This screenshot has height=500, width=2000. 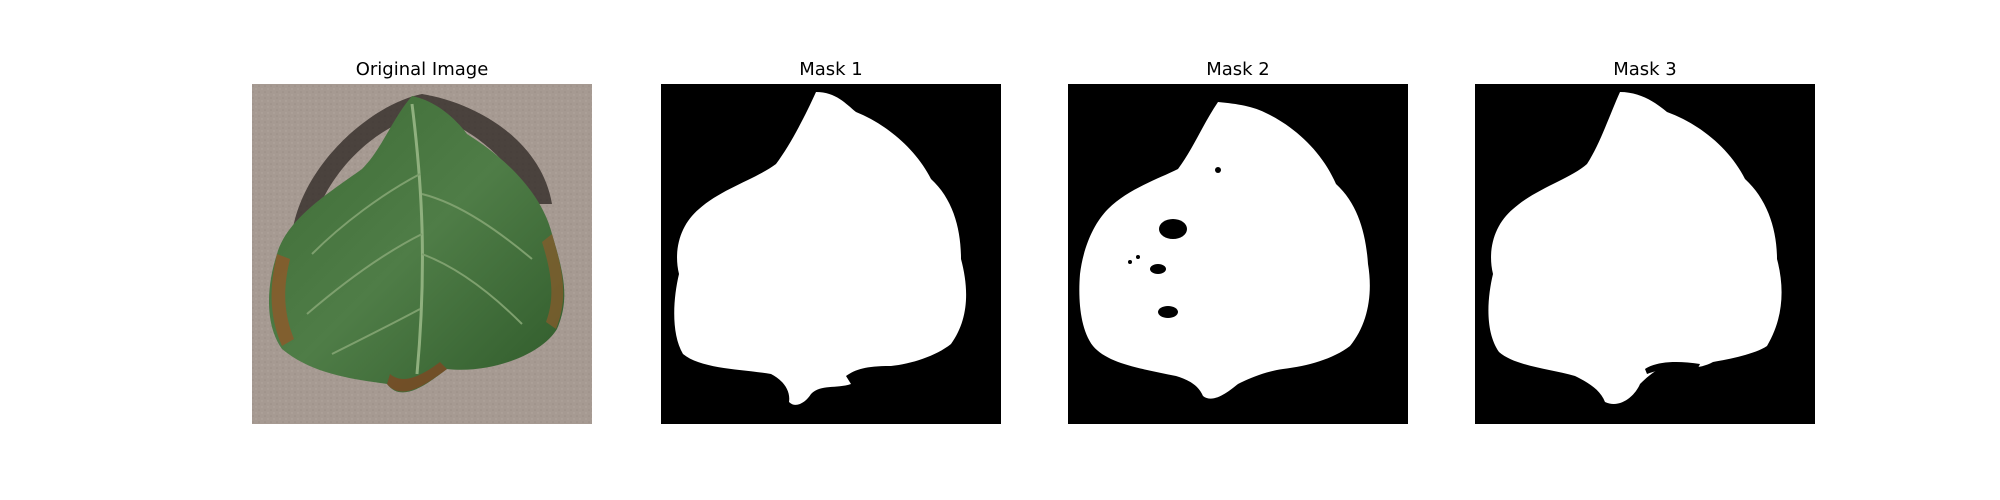 What do you see at coordinates (1238, 254) in the screenshot?
I see `mask-2-image` at bounding box center [1238, 254].